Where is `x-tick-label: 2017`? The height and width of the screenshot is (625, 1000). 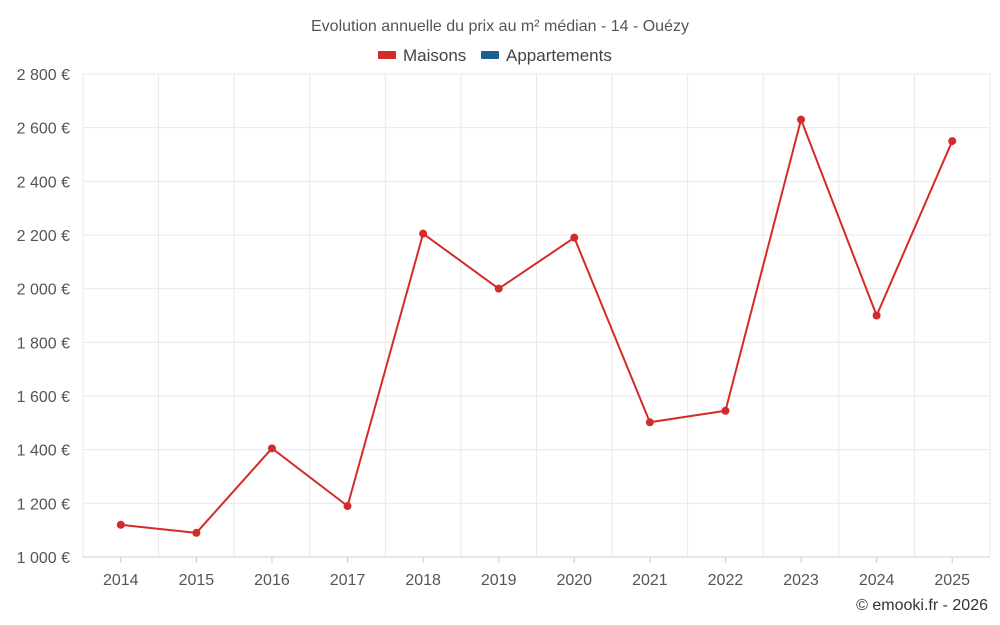
x-tick-label: 2017 is located at coordinates (348, 580).